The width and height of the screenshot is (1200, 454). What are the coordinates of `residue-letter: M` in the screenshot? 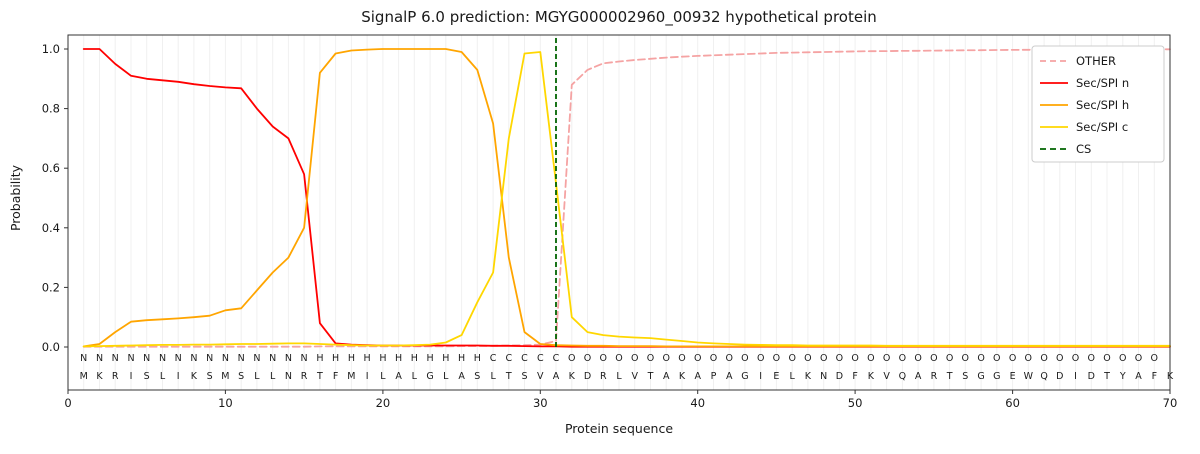 It's located at (351, 376).